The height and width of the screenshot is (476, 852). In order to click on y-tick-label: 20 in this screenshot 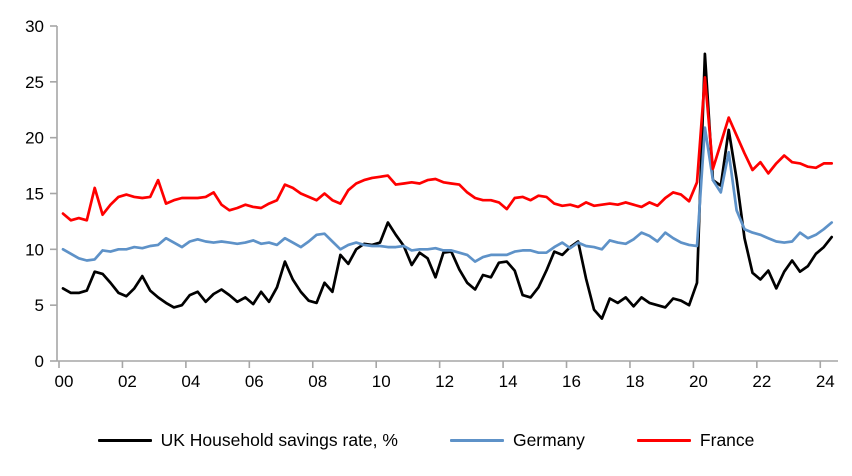, I will do `click(34, 138)`.